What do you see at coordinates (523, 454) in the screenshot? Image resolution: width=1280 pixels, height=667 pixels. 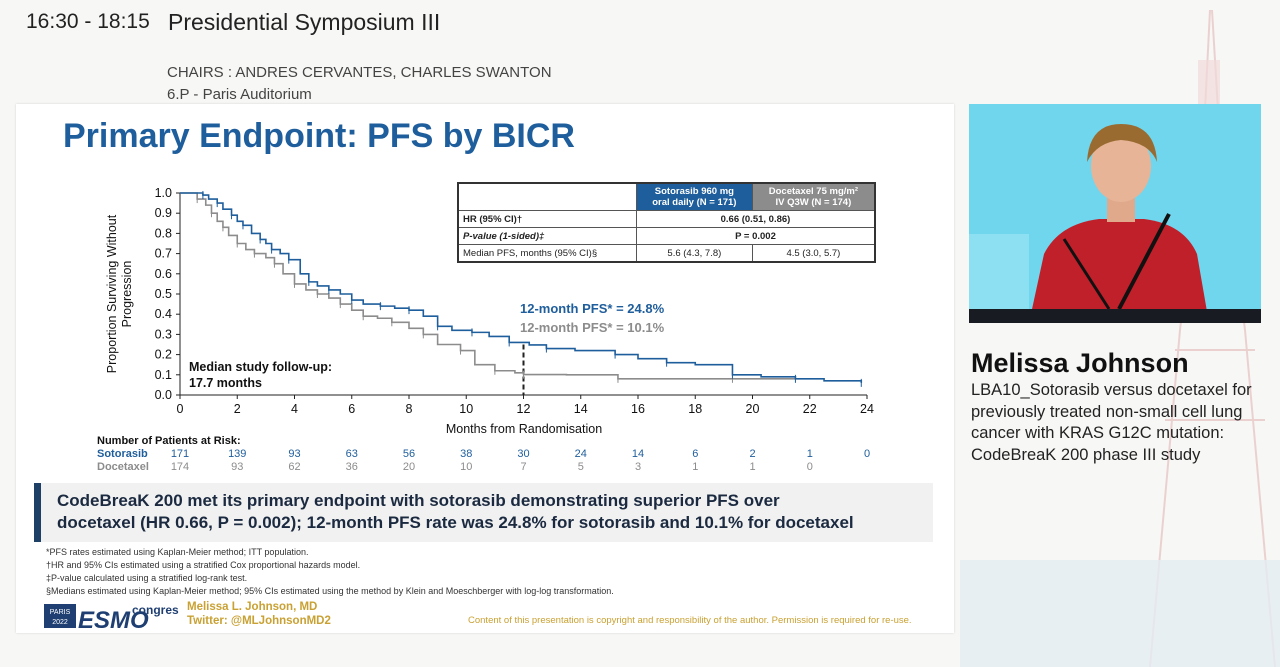 I see `risk-value-sotorasib: 30` at bounding box center [523, 454].